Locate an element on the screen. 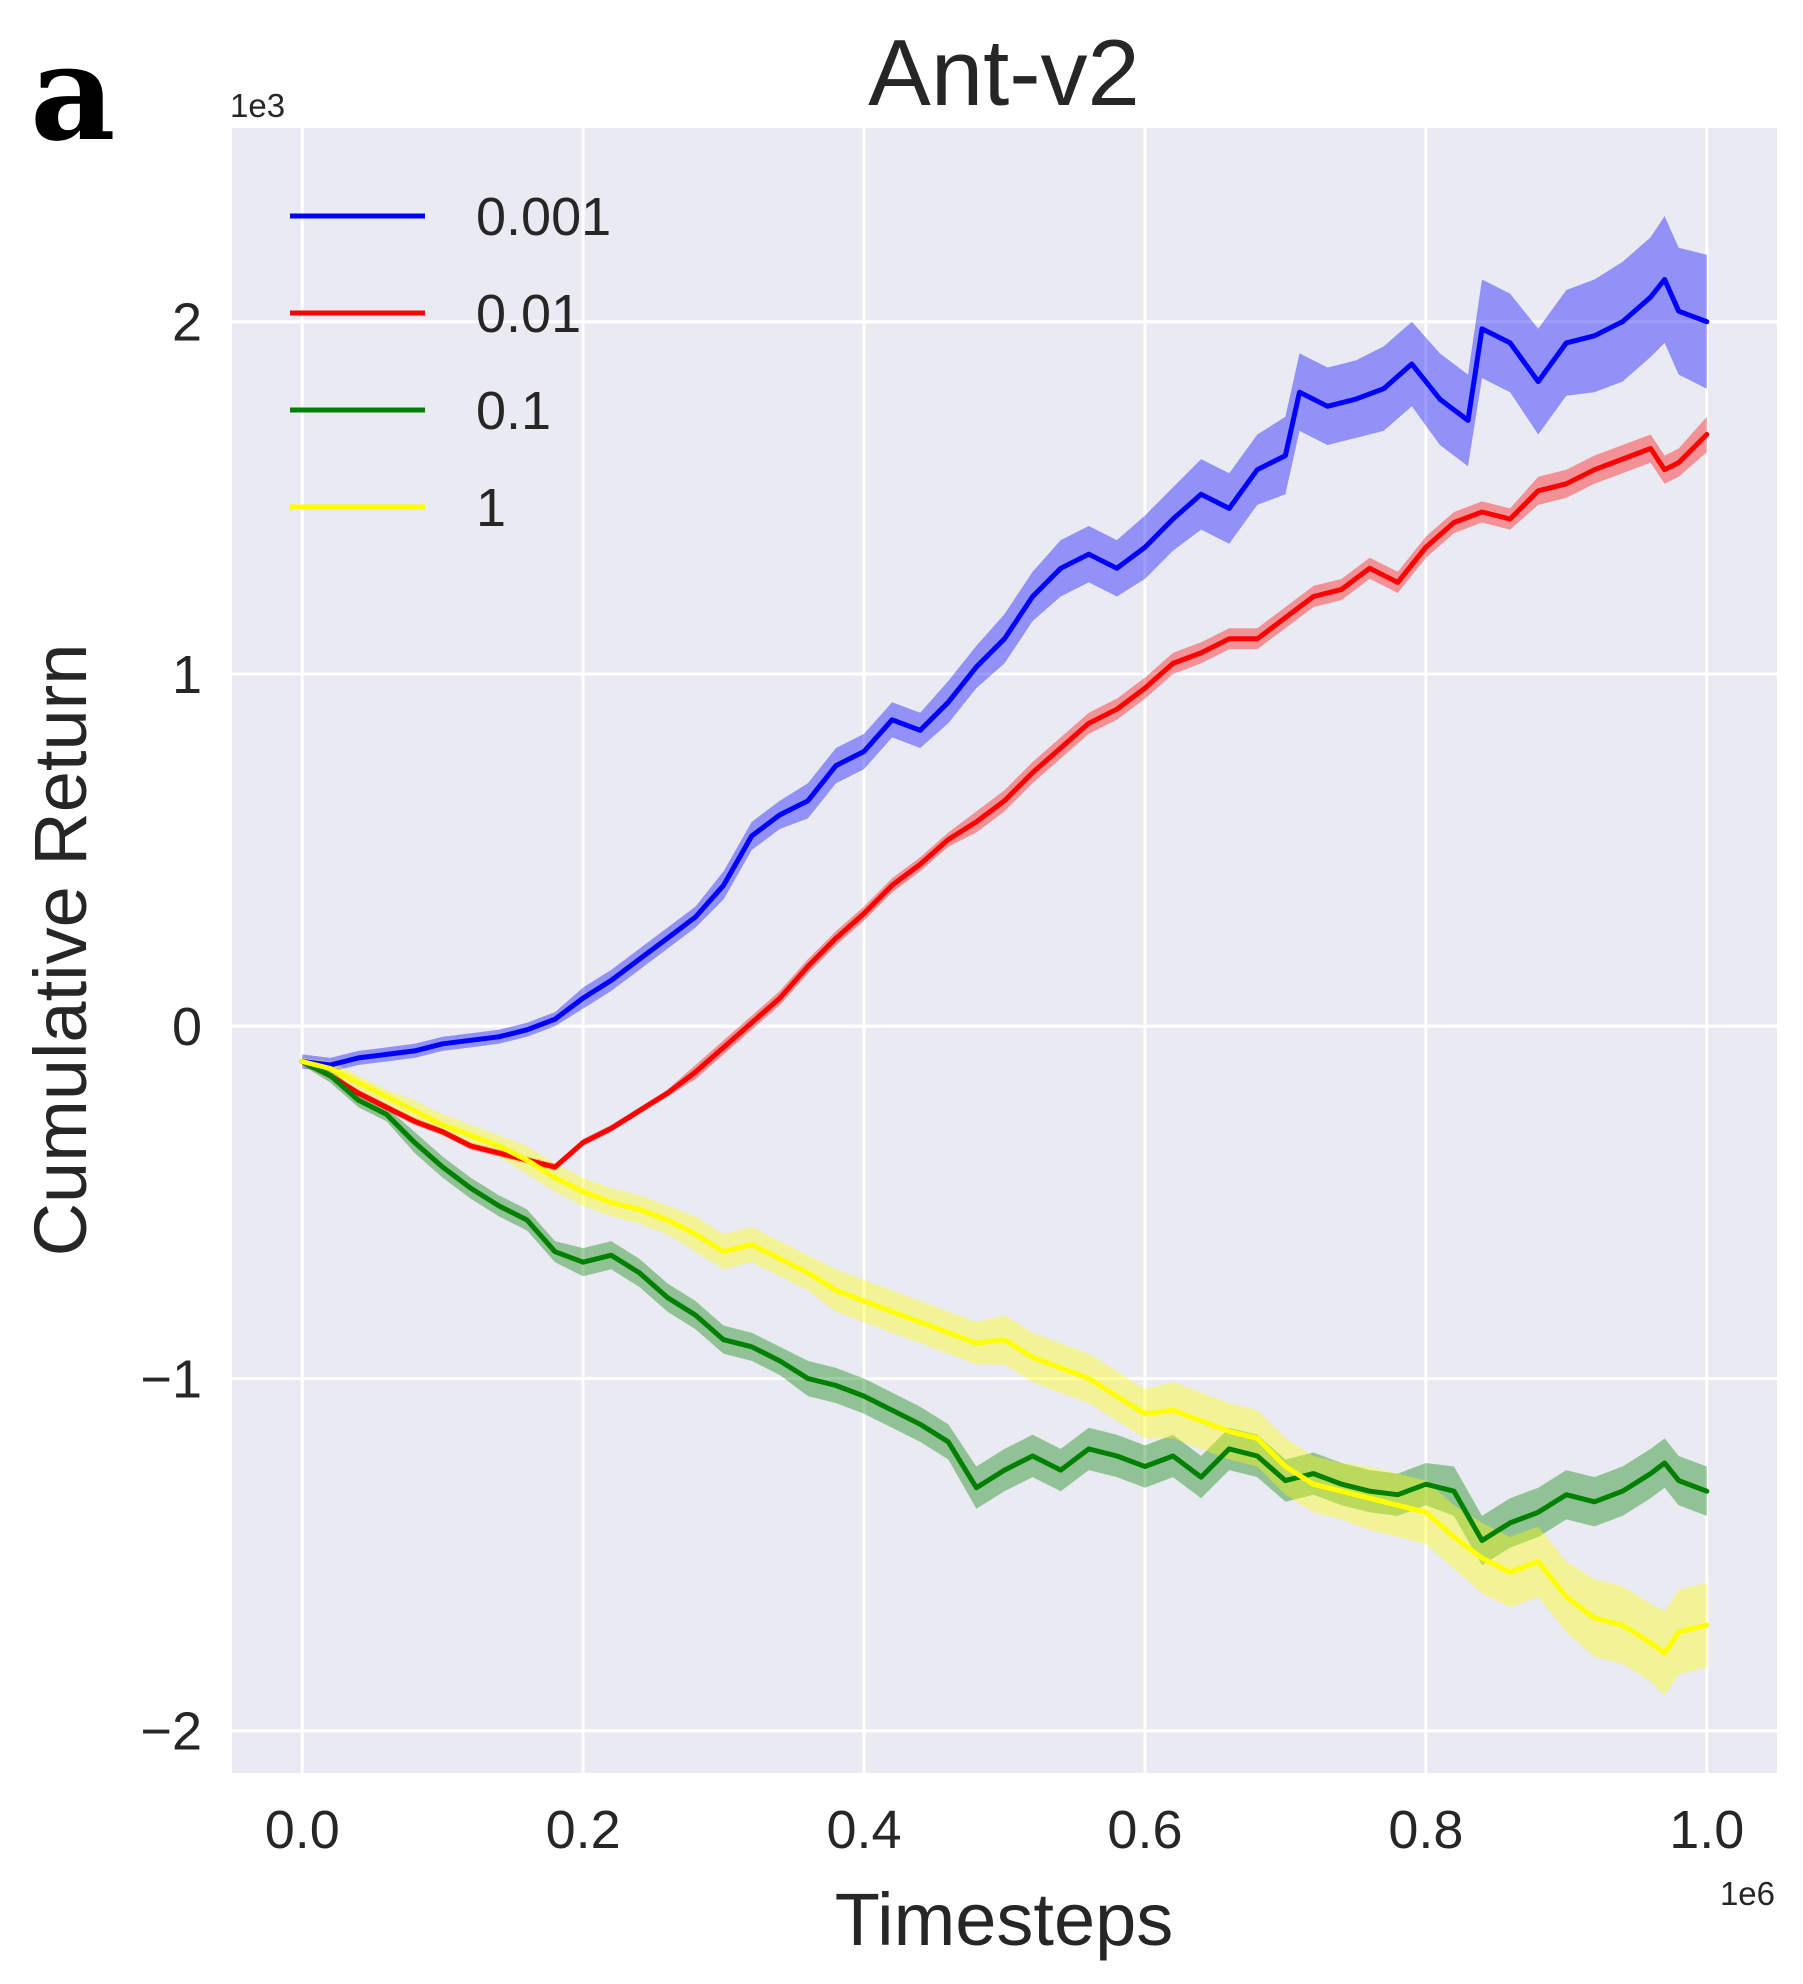  y-axis-label: Cumulative Return is located at coordinates (60, 950).